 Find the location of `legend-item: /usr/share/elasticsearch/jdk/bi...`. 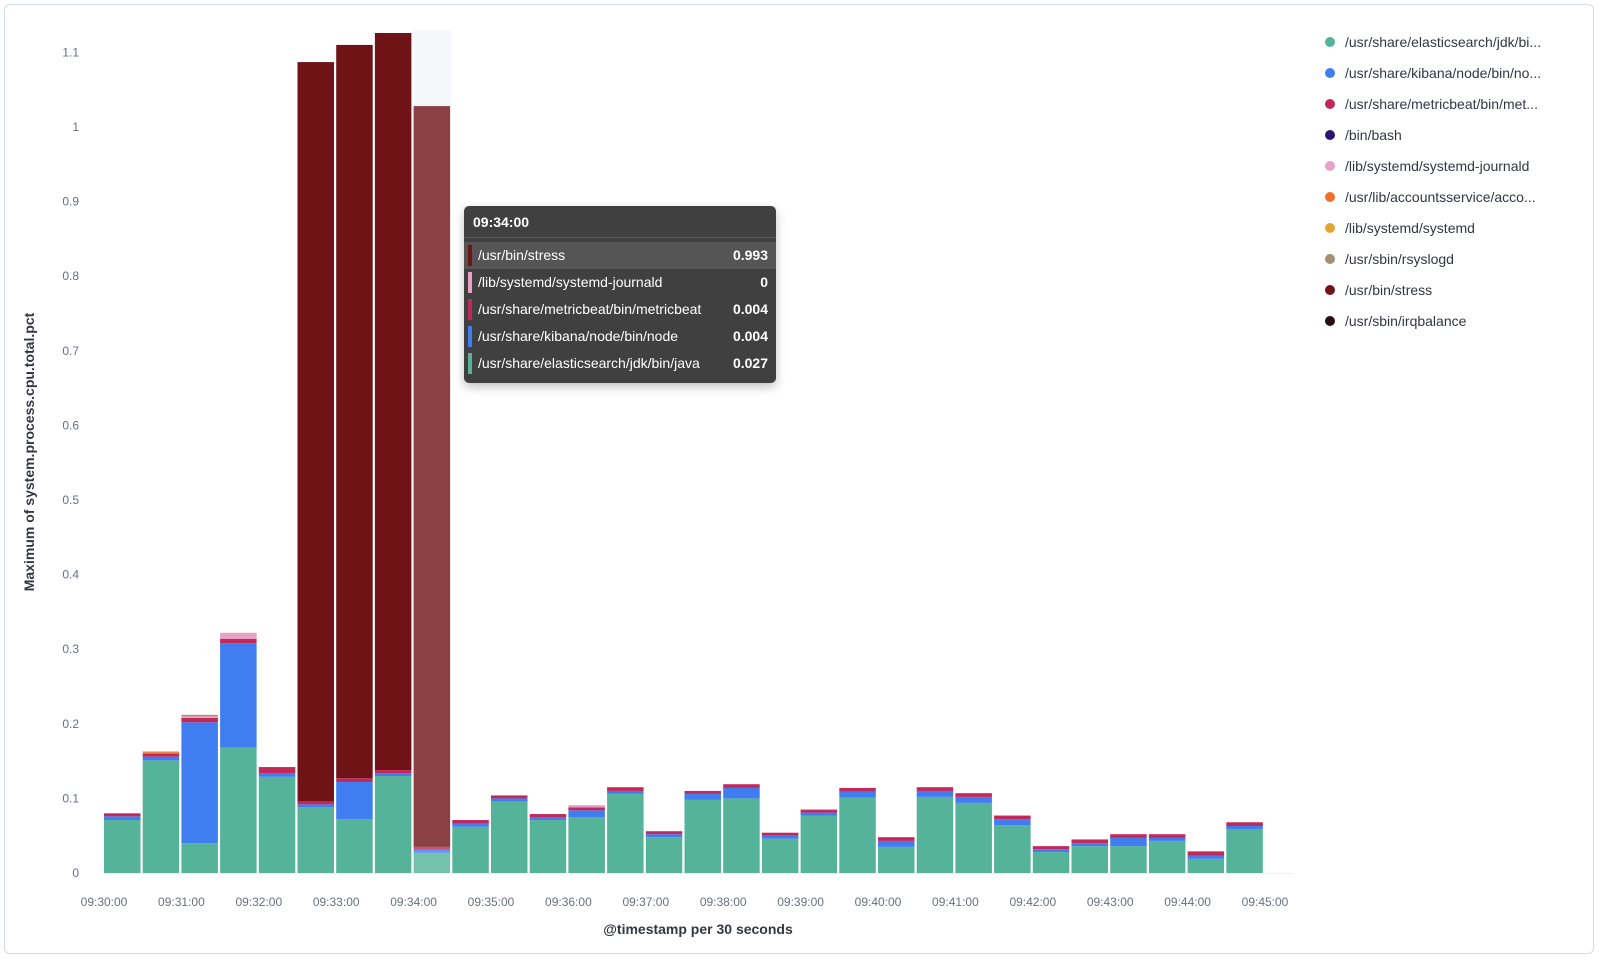

legend-item: /usr/share/elasticsearch/jdk/bi... is located at coordinates (1457, 41).